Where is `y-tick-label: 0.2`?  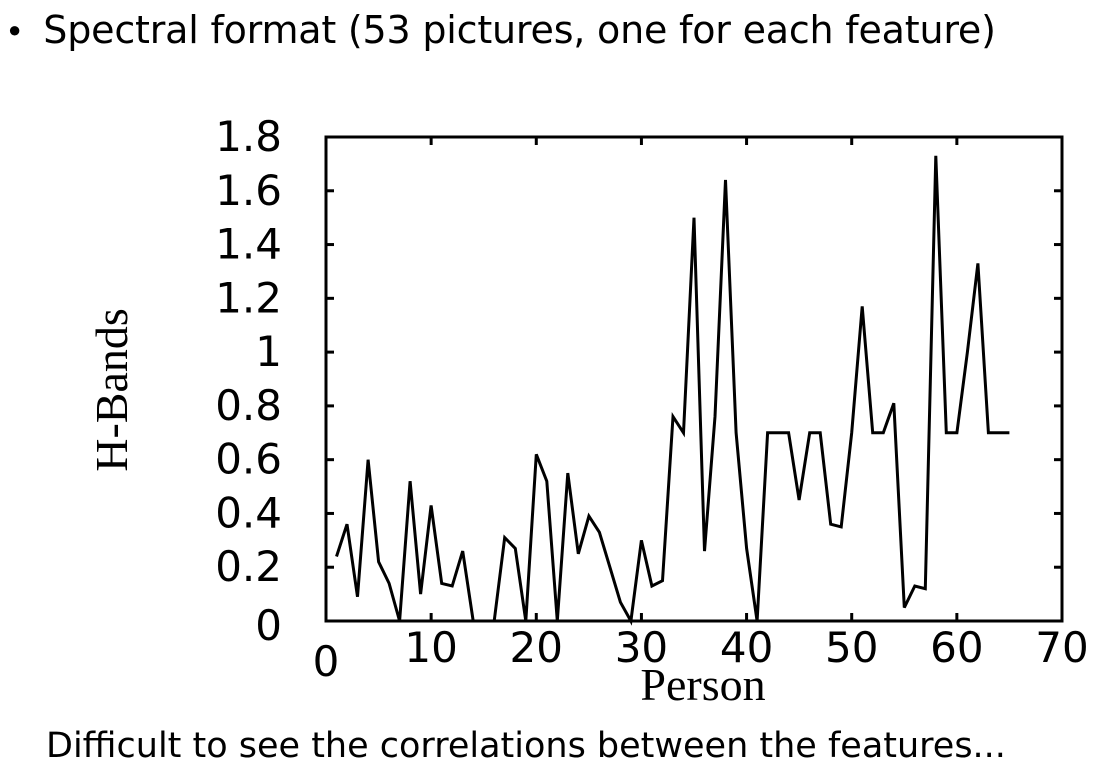 y-tick-label: 0.2 is located at coordinates (248, 566).